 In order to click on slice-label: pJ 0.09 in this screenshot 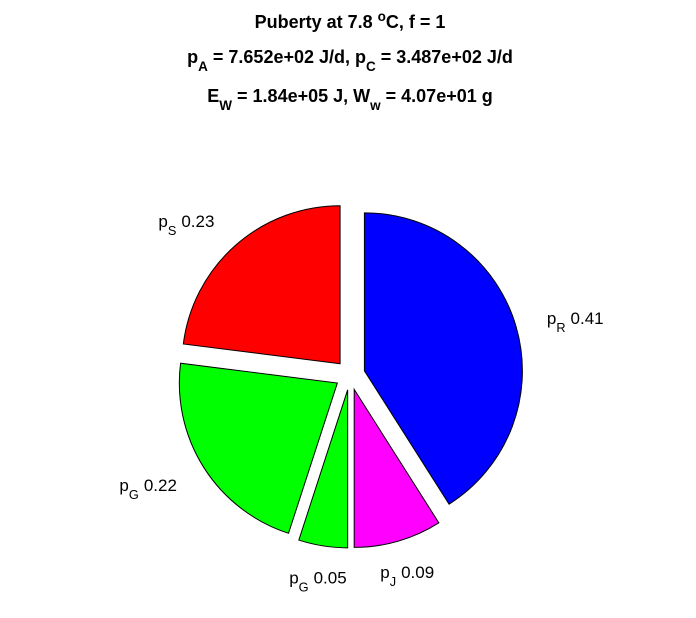, I will do `click(407, 576)`.